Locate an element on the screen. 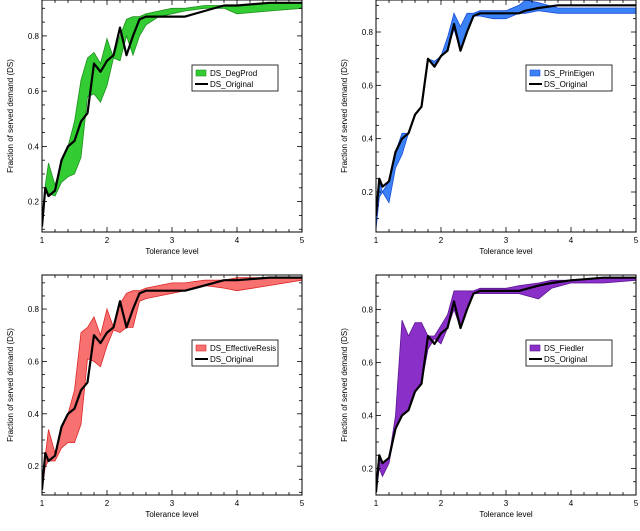 This screenshot has height=531, width=640. legend: DS_Fiedler DS_Original is located at coordinates (569, 353).